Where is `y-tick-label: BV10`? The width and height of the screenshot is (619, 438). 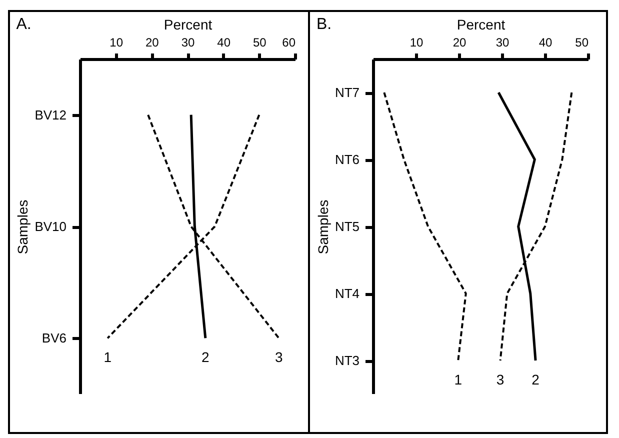 y-tick-label: BV10 is located at coordinates (50, 226).